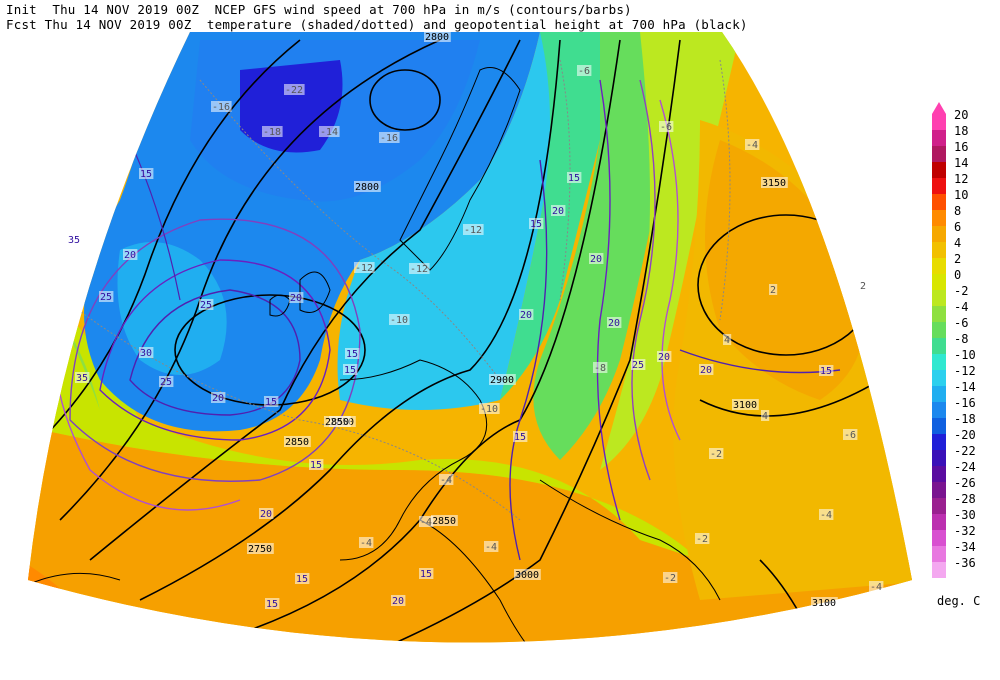  I want to click on temperature-label: 4, so click(765, 416).